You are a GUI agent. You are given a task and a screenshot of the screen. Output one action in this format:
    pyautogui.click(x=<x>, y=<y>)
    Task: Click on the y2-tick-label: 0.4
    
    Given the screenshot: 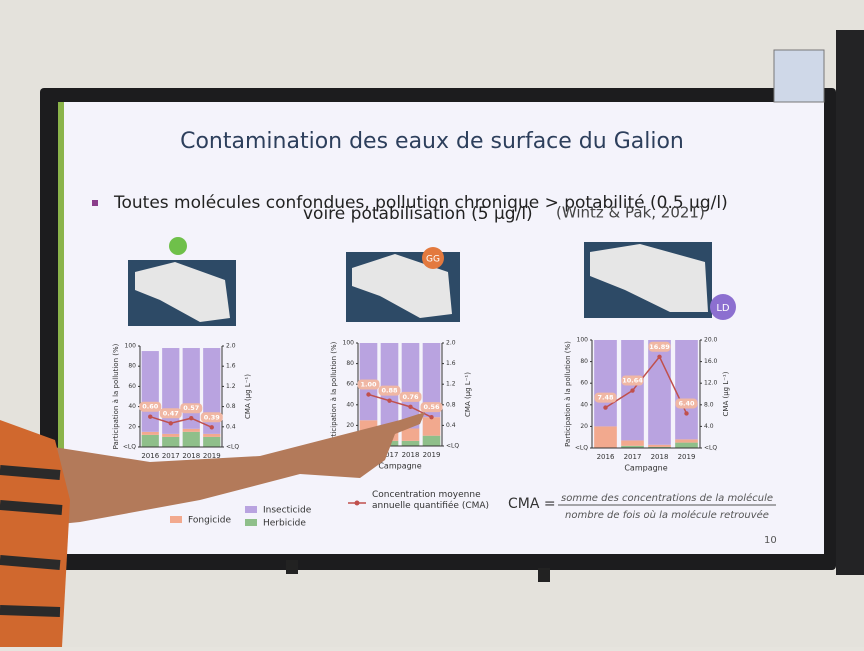 What is the action you would take?
    pyautogui.click(x=451, y=425)
    